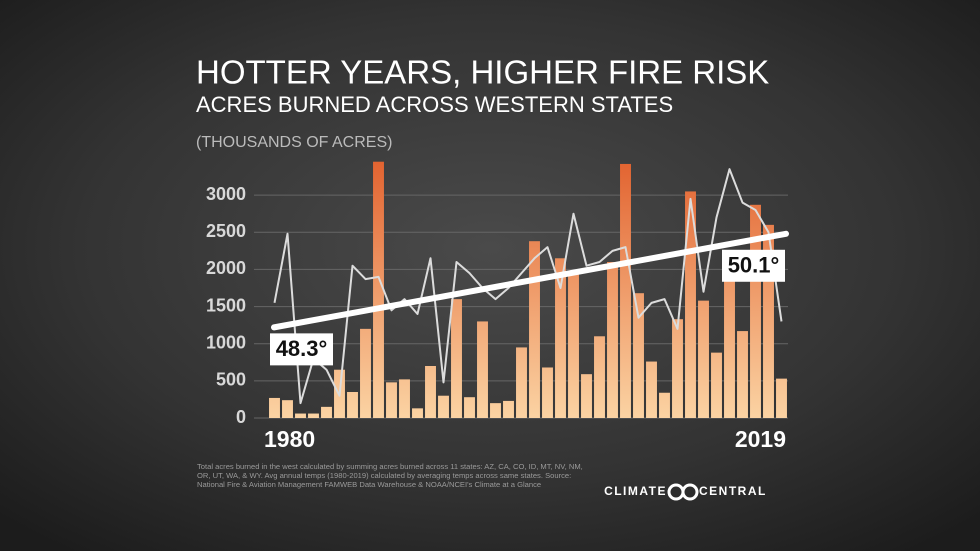  What do you see at coordinates (434, 104) in the screenshot?
I see `chart-subtitle: ACRES BURNED ACROSS WESTERN STATES` at bounding box center [434, 104].